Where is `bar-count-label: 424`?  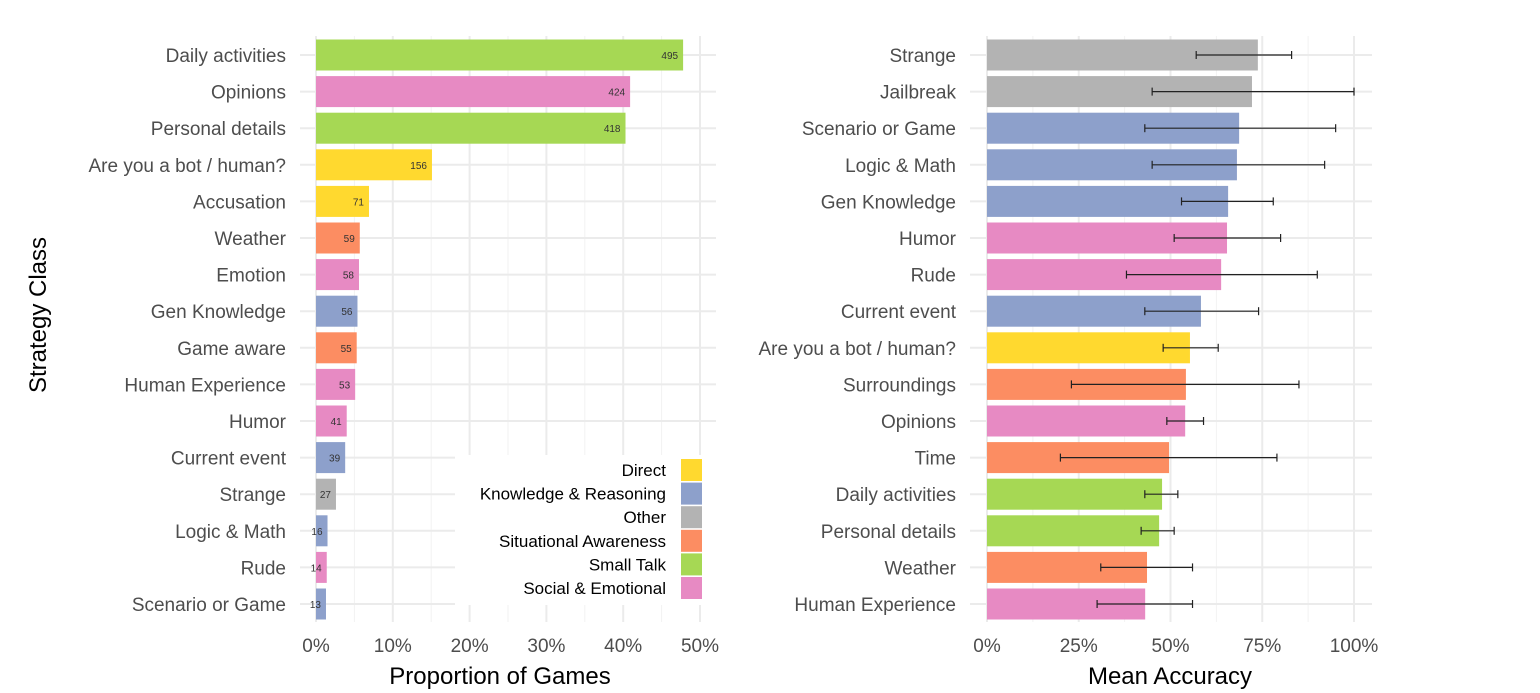 bar-count-label: 424 is located at coordinates (616, 93).